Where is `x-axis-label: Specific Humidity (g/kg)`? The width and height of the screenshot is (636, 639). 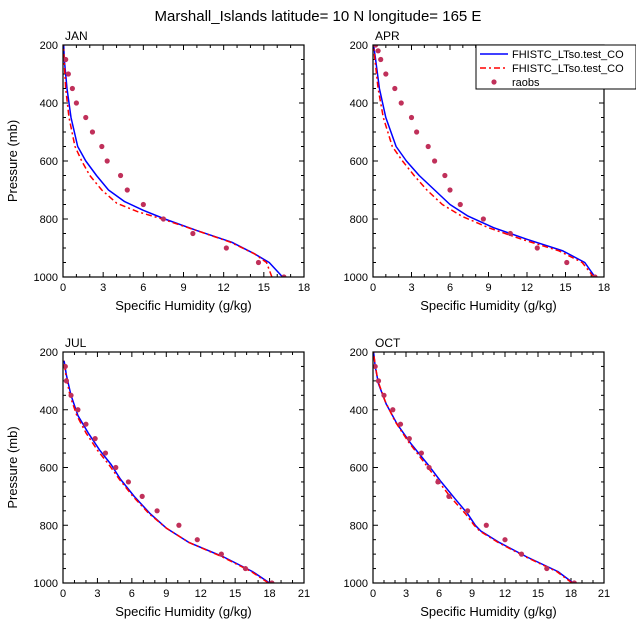 x-axis-label: Specific Humidity (g/kg) is located at coordinates (488, 611).